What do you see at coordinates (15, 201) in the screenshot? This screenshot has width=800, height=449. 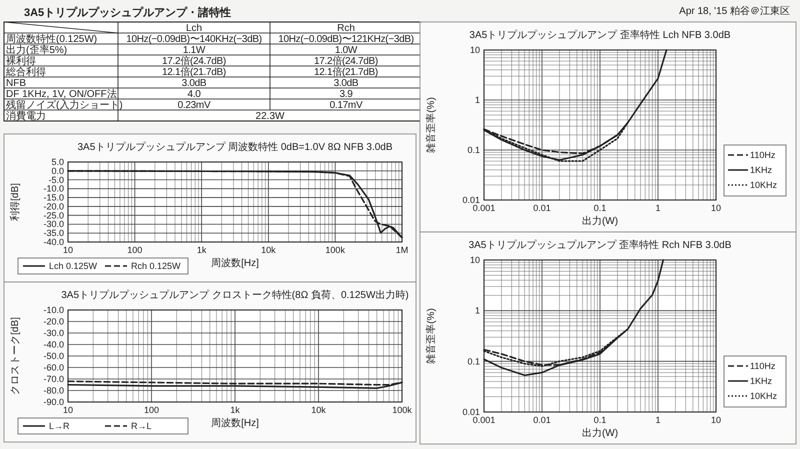 I see `y-axis-title: 利得[dB]` at bounding box center [15, 201].